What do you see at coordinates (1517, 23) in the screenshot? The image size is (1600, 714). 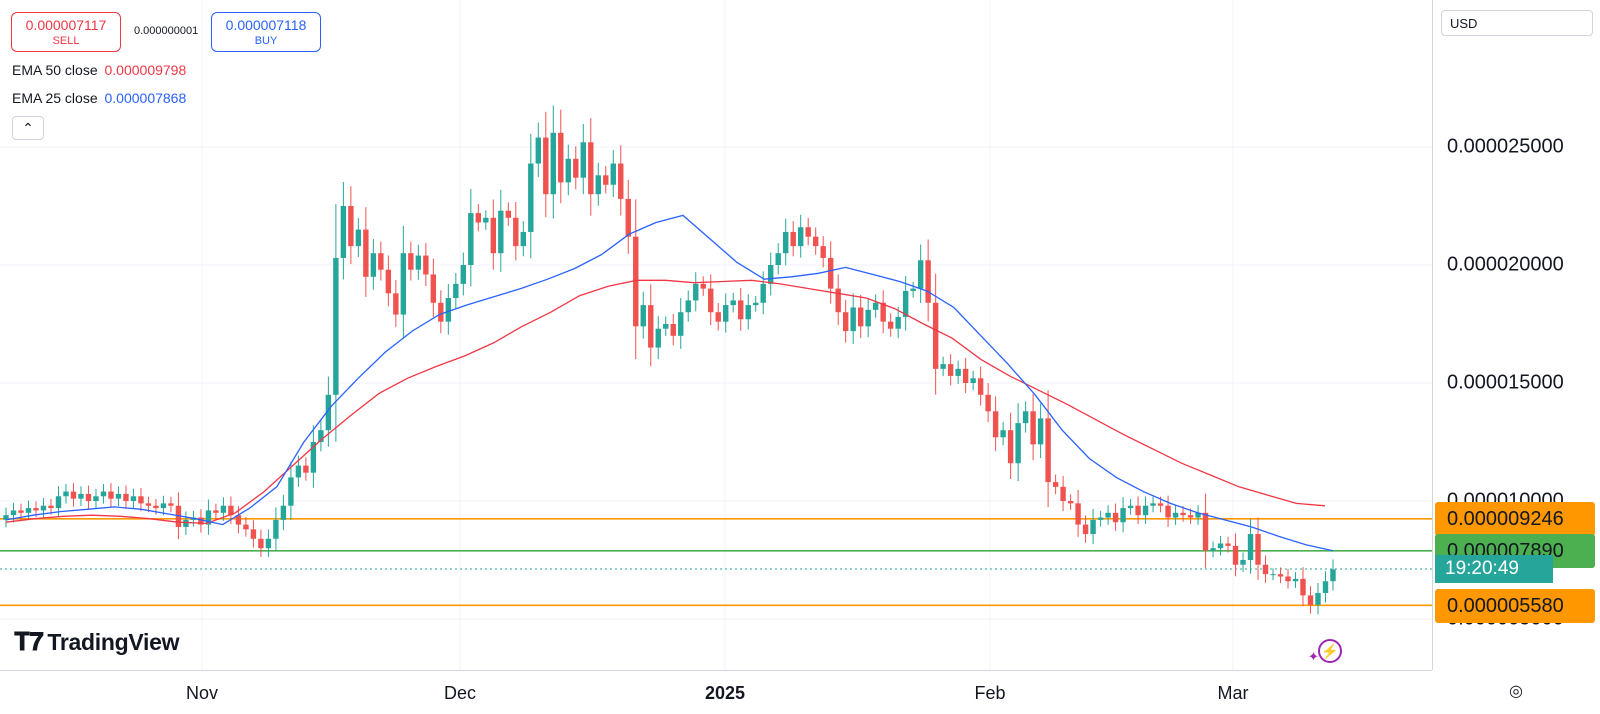 I see `currency-selector: USD` at bounding box center [1517, 23].